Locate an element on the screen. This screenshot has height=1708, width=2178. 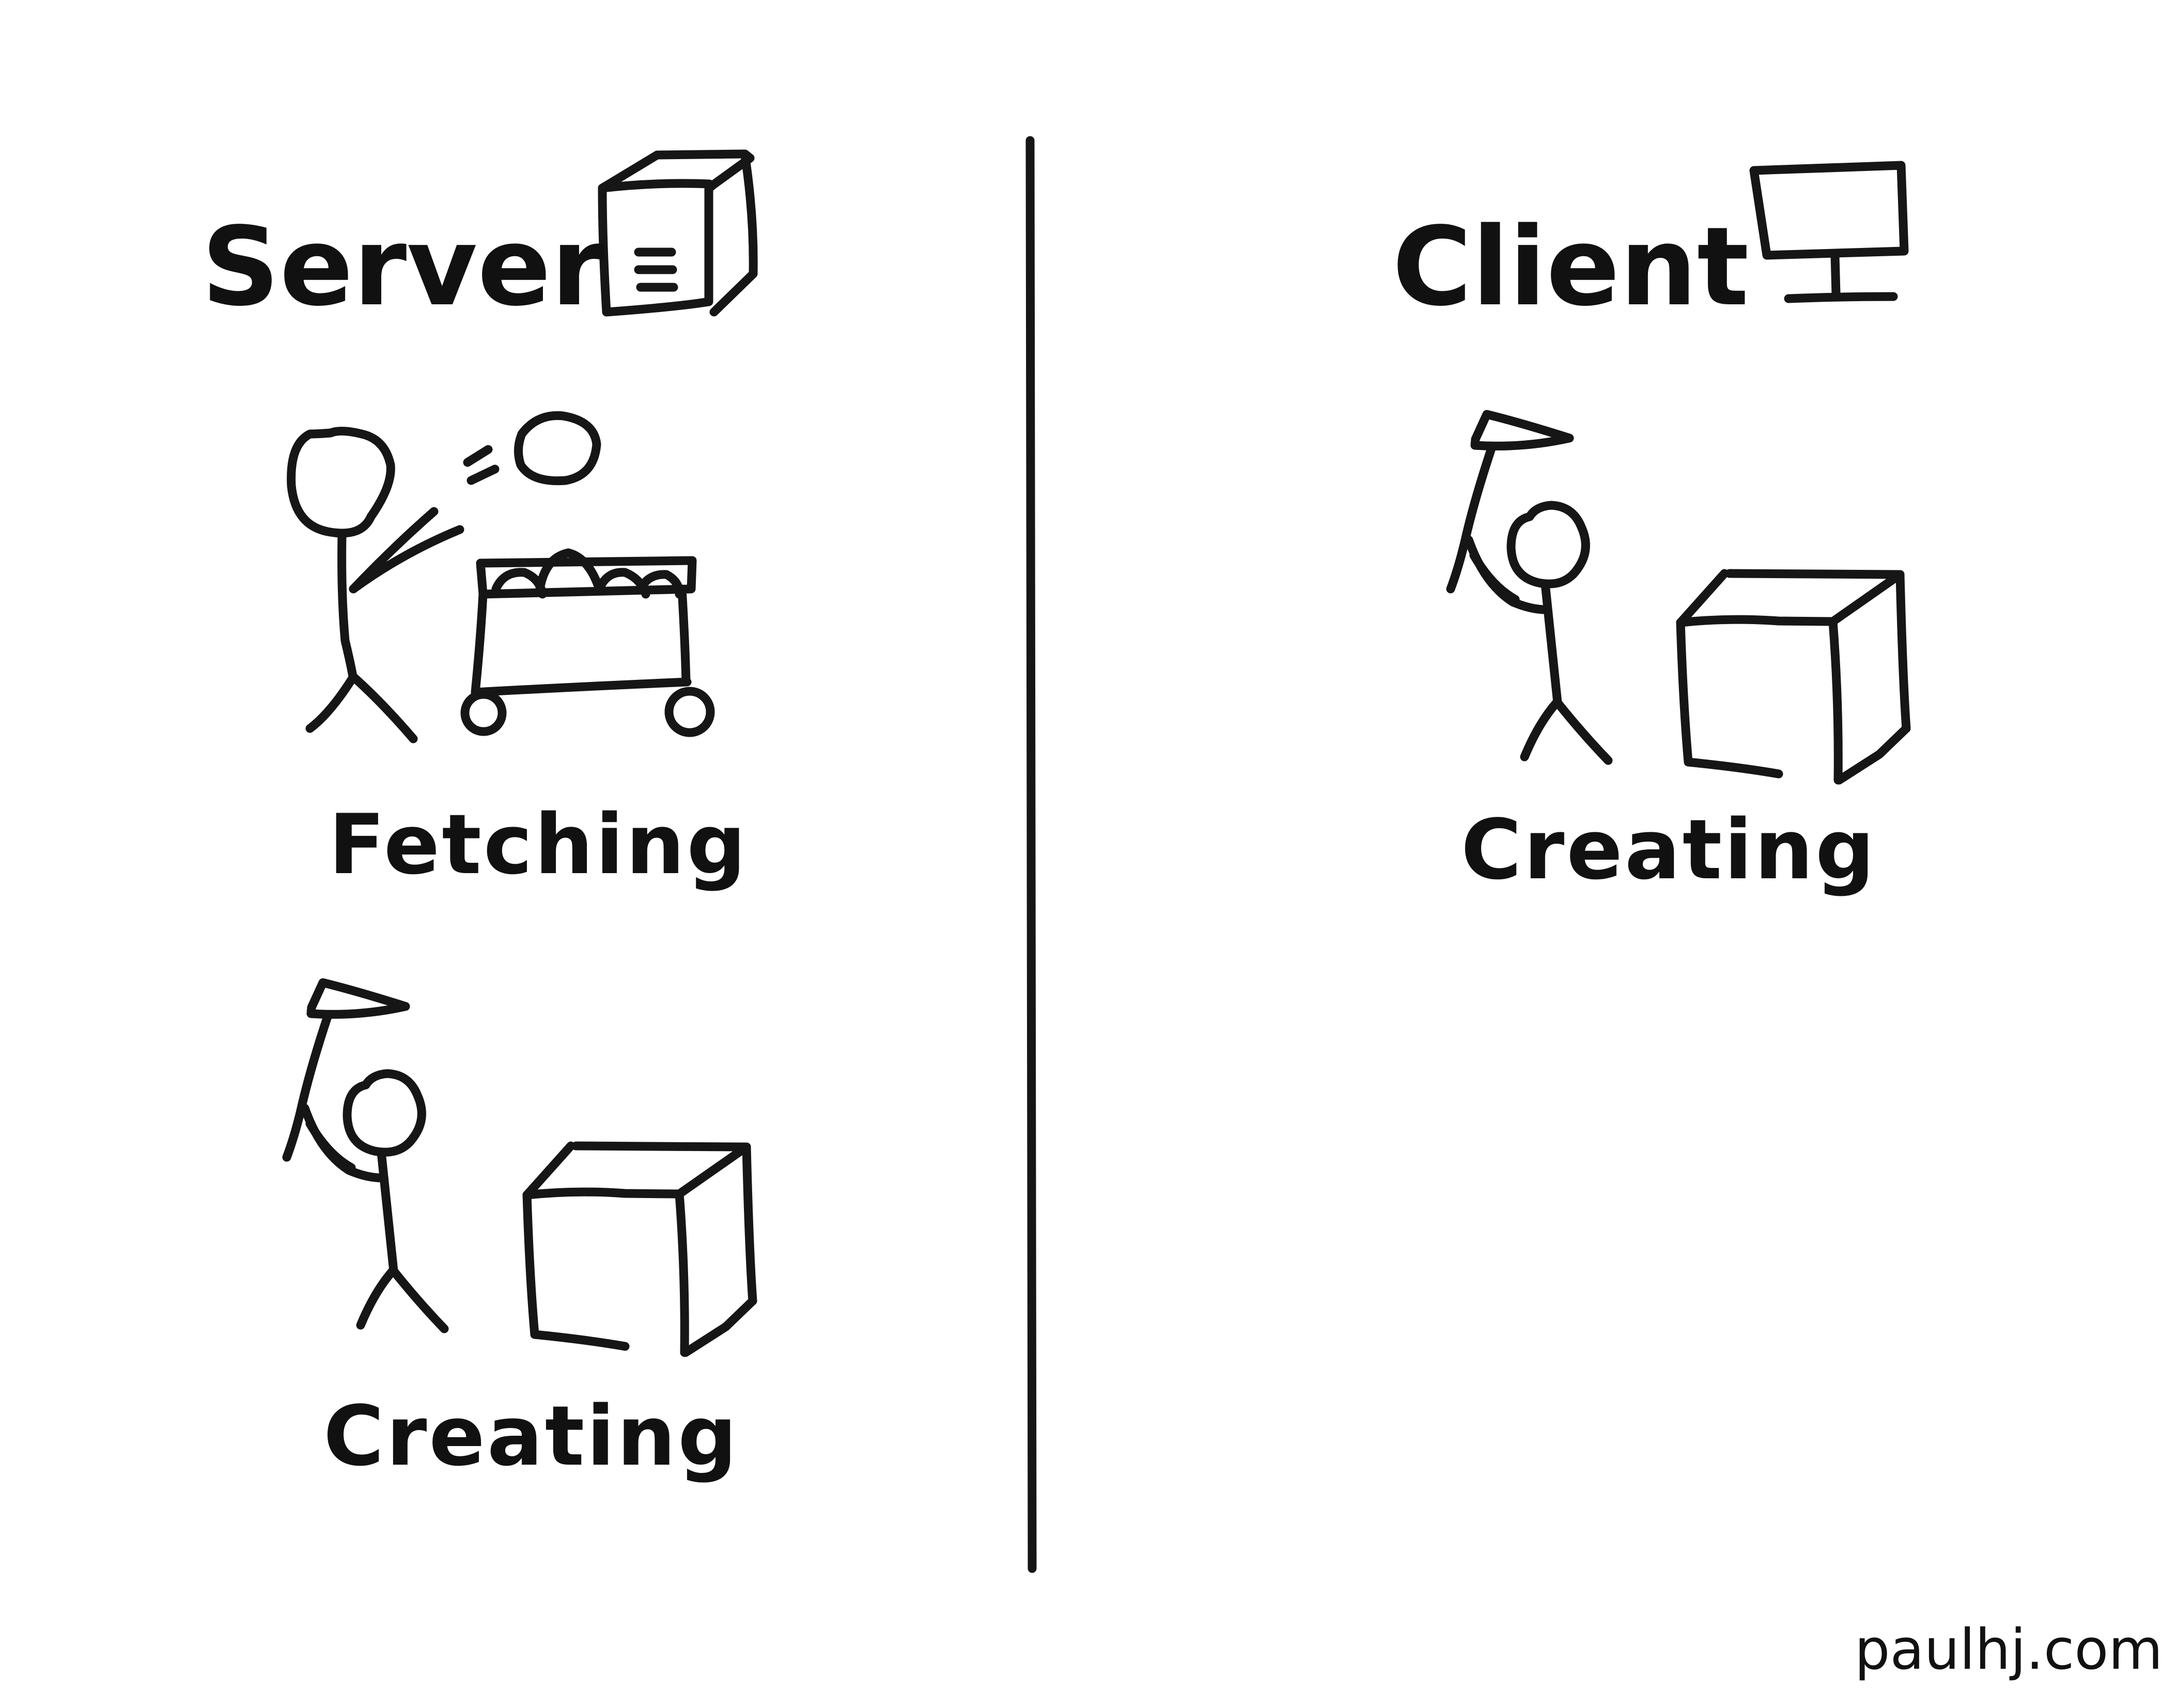
client-creating-caption: Creating is located at coordinates (1669, 849).